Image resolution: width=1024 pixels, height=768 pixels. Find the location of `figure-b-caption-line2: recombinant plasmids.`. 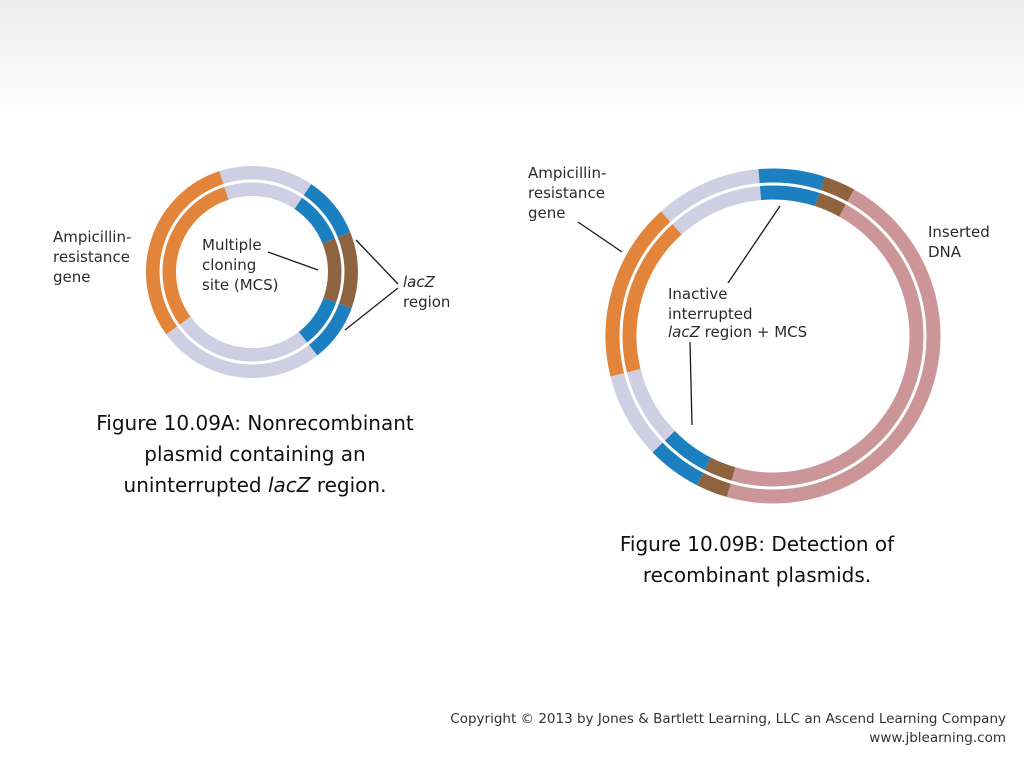

figure-b-caption-line2: recombinant plasmids. is located at coordinates (757, 575).